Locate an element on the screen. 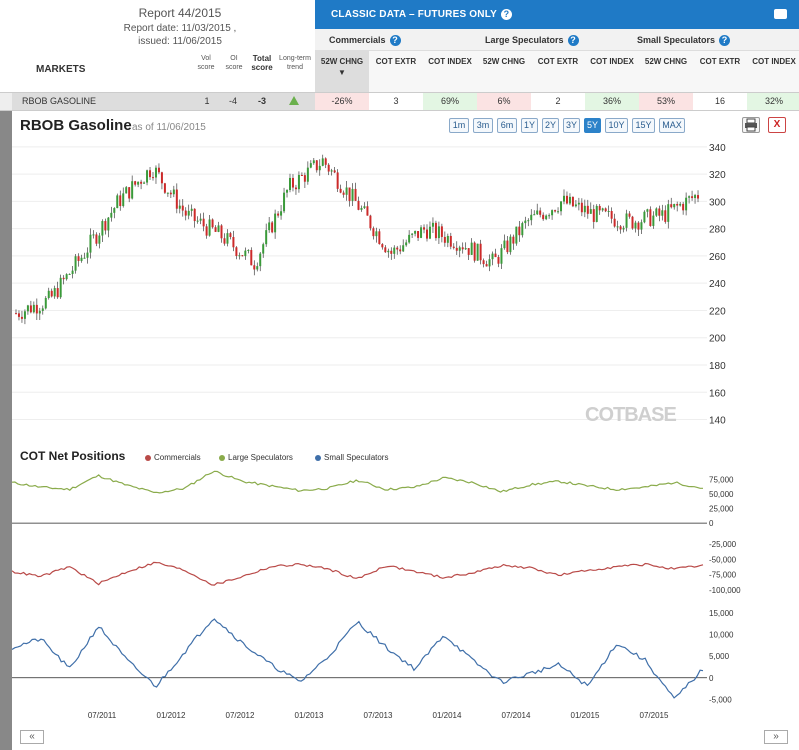  market-name: RBOB GASOLINE is located at coordinates (59, 101).